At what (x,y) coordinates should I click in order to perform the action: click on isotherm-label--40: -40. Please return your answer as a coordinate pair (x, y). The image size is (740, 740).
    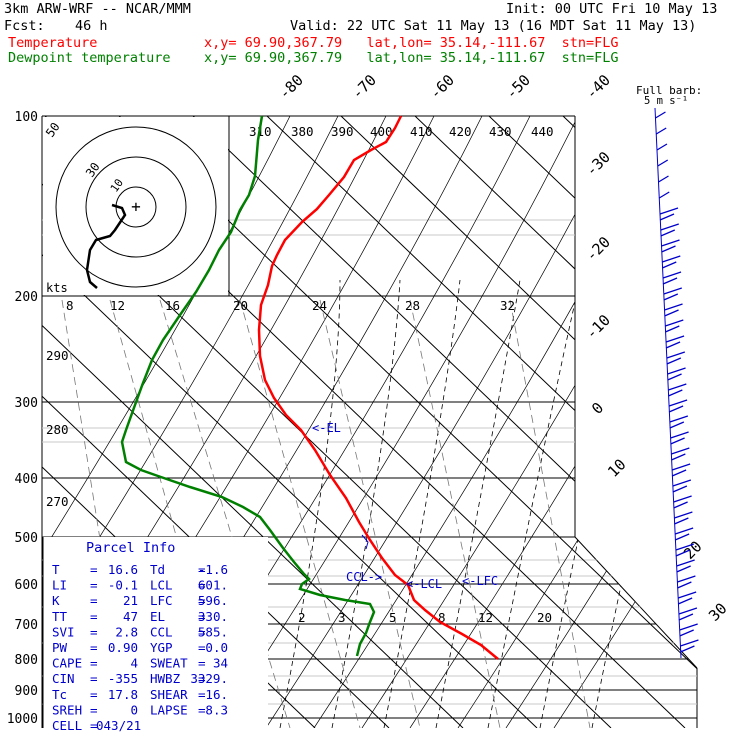
    Looking at the image, I should click on (598, 87).